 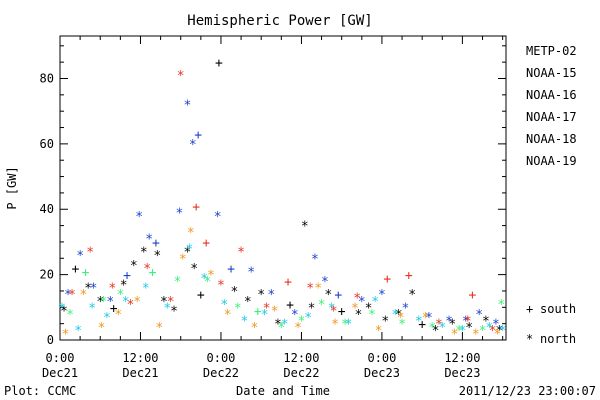 I want to click on legend-entry: NOAA-18, so click(x=551, y=139).